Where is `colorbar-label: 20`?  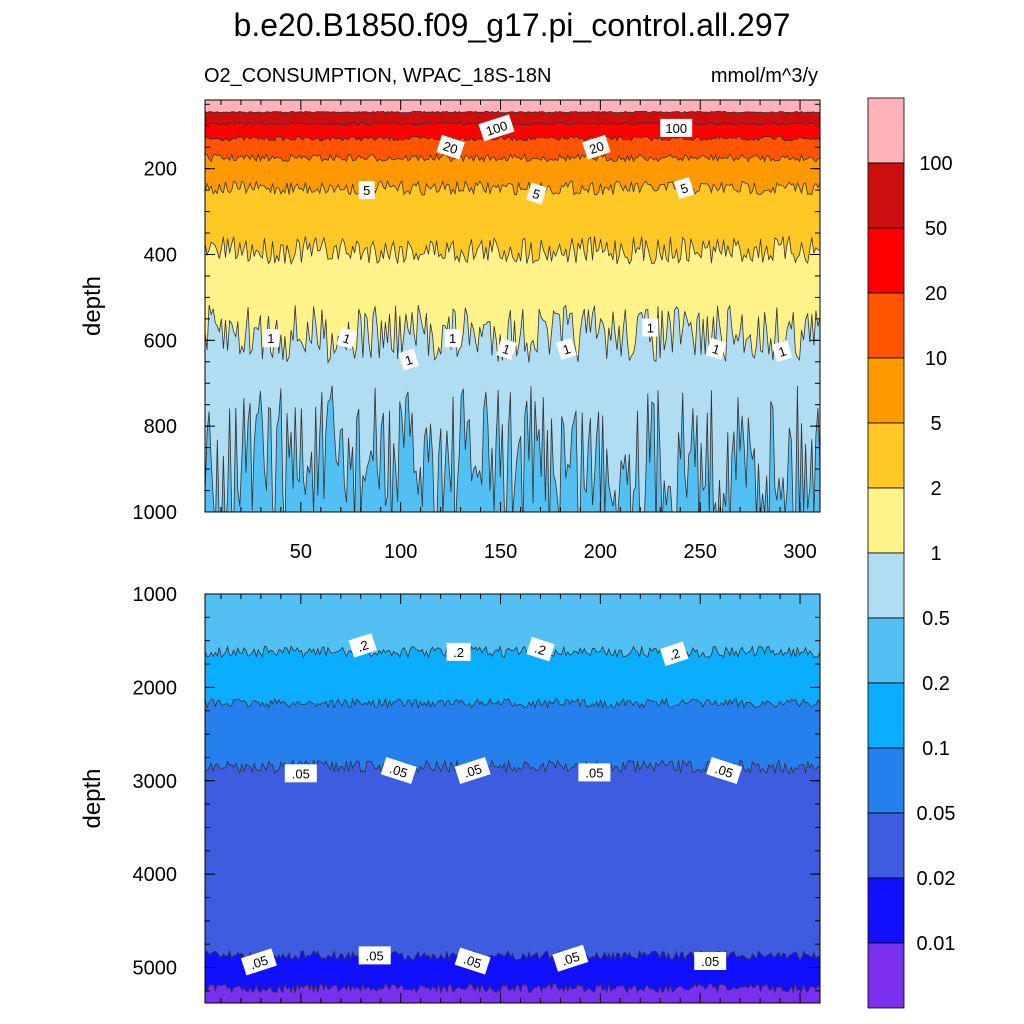
colorbar-label: 20 is located at coordinates (936, 294).